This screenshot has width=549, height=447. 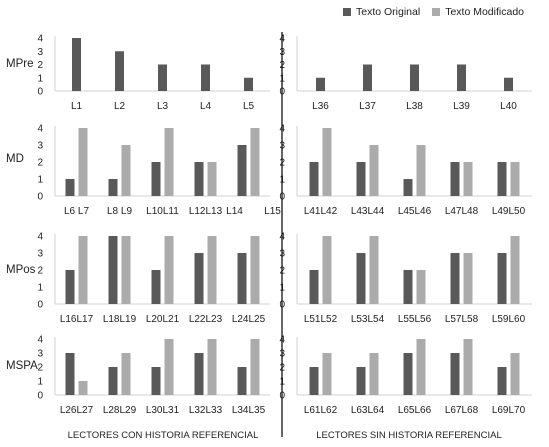 I want to click on panel-mpos-sin-historia-xtick-0: L51L52, so click(x=321, y=319).